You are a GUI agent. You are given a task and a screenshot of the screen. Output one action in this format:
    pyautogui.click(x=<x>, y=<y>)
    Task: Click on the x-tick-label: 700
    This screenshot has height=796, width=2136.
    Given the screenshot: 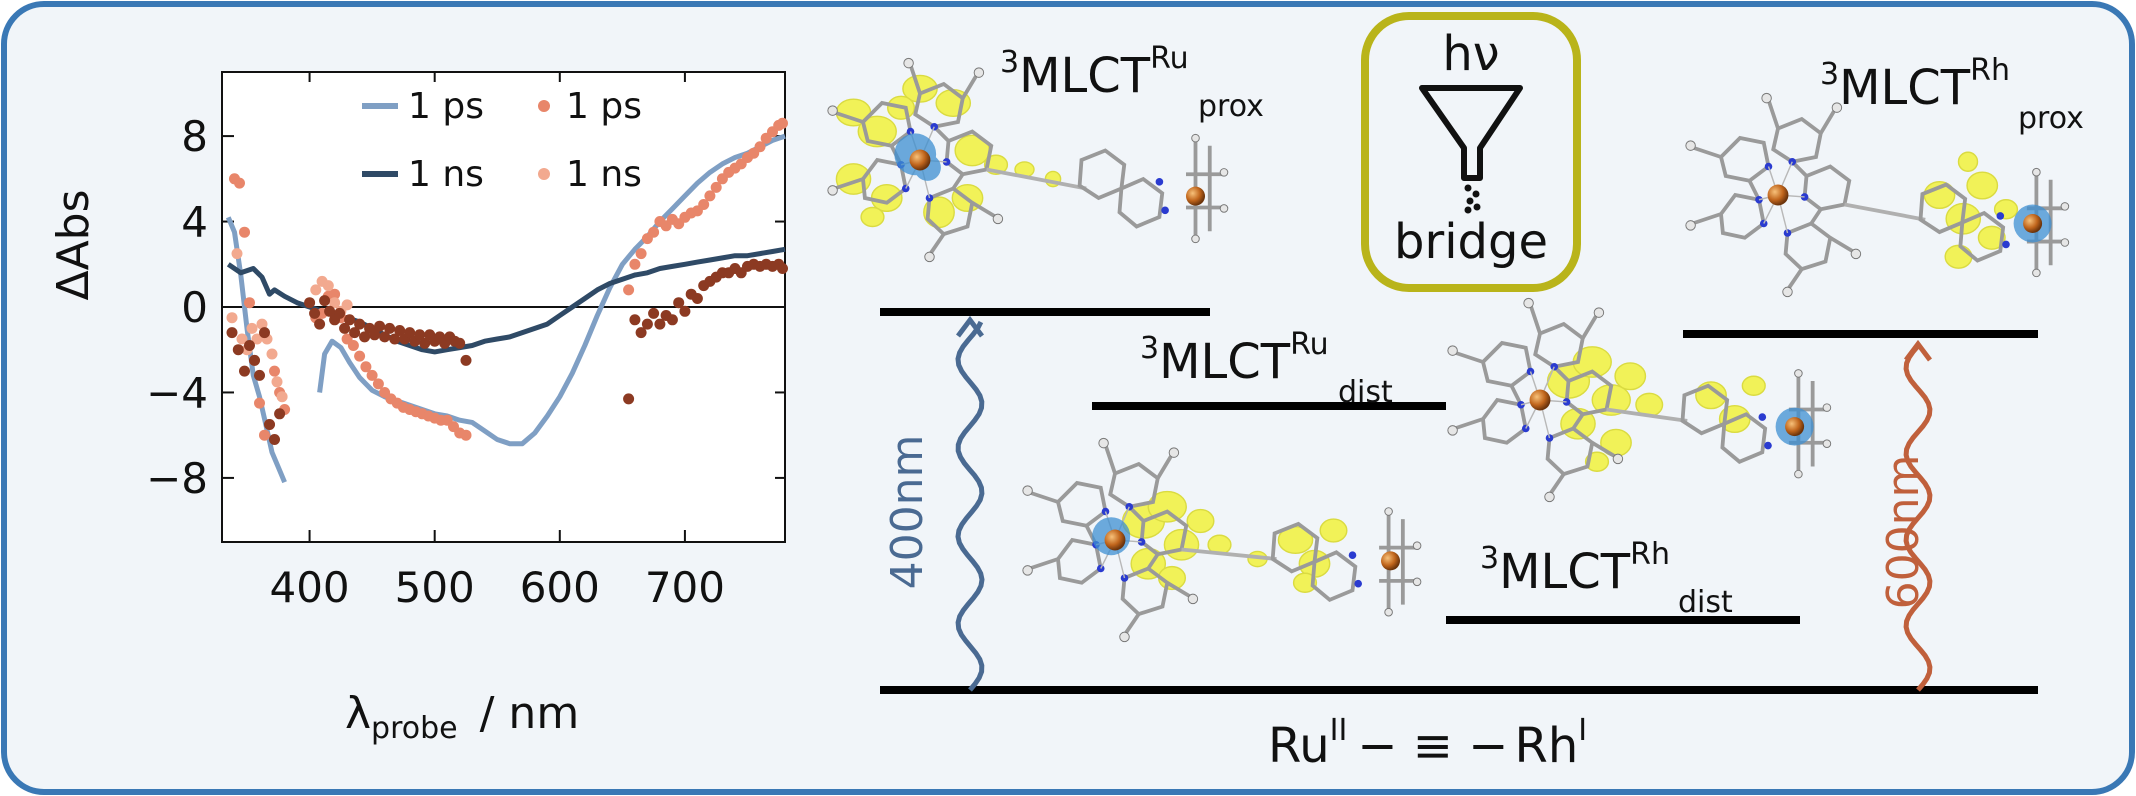 What is the action you would take?
    pyautogui.click(x=685, y=587)
    